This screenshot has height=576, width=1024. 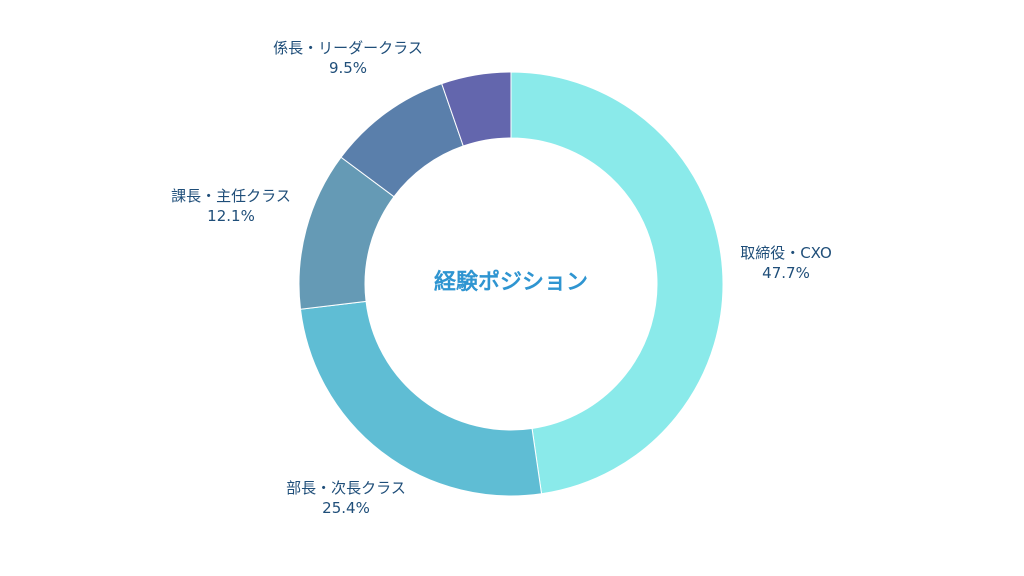 I want to click on slice-value-1: 25.4%, so click(x=346, y=508).